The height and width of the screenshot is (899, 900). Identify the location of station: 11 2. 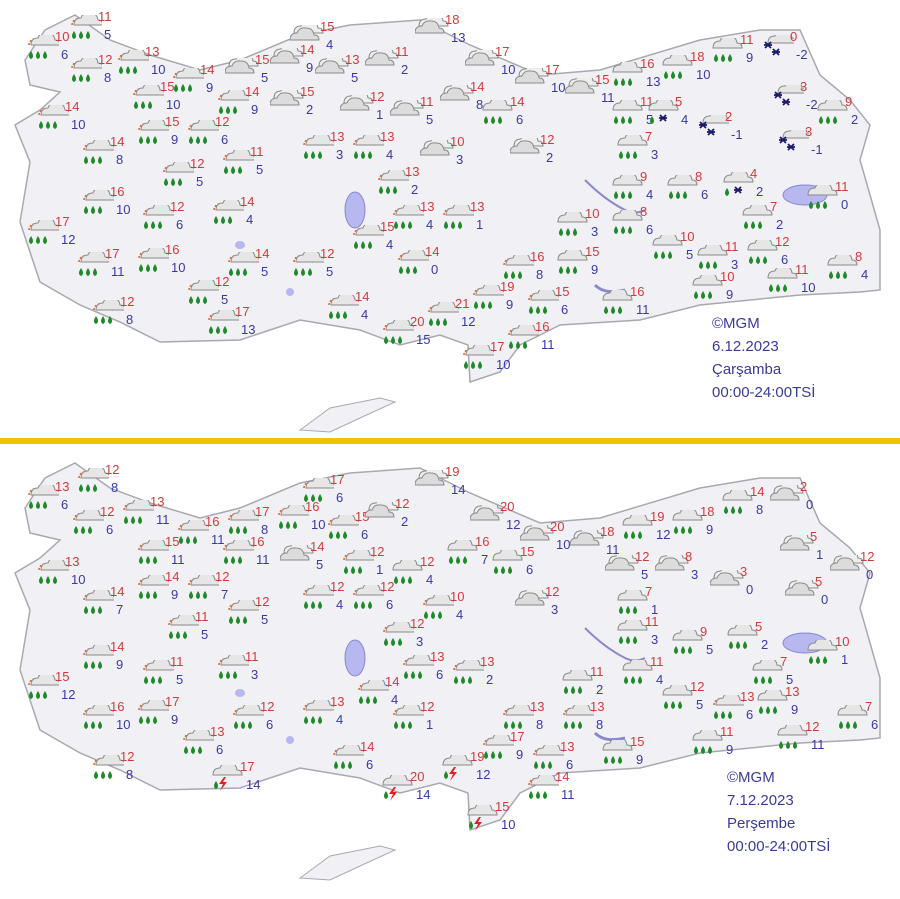
(590, 685).